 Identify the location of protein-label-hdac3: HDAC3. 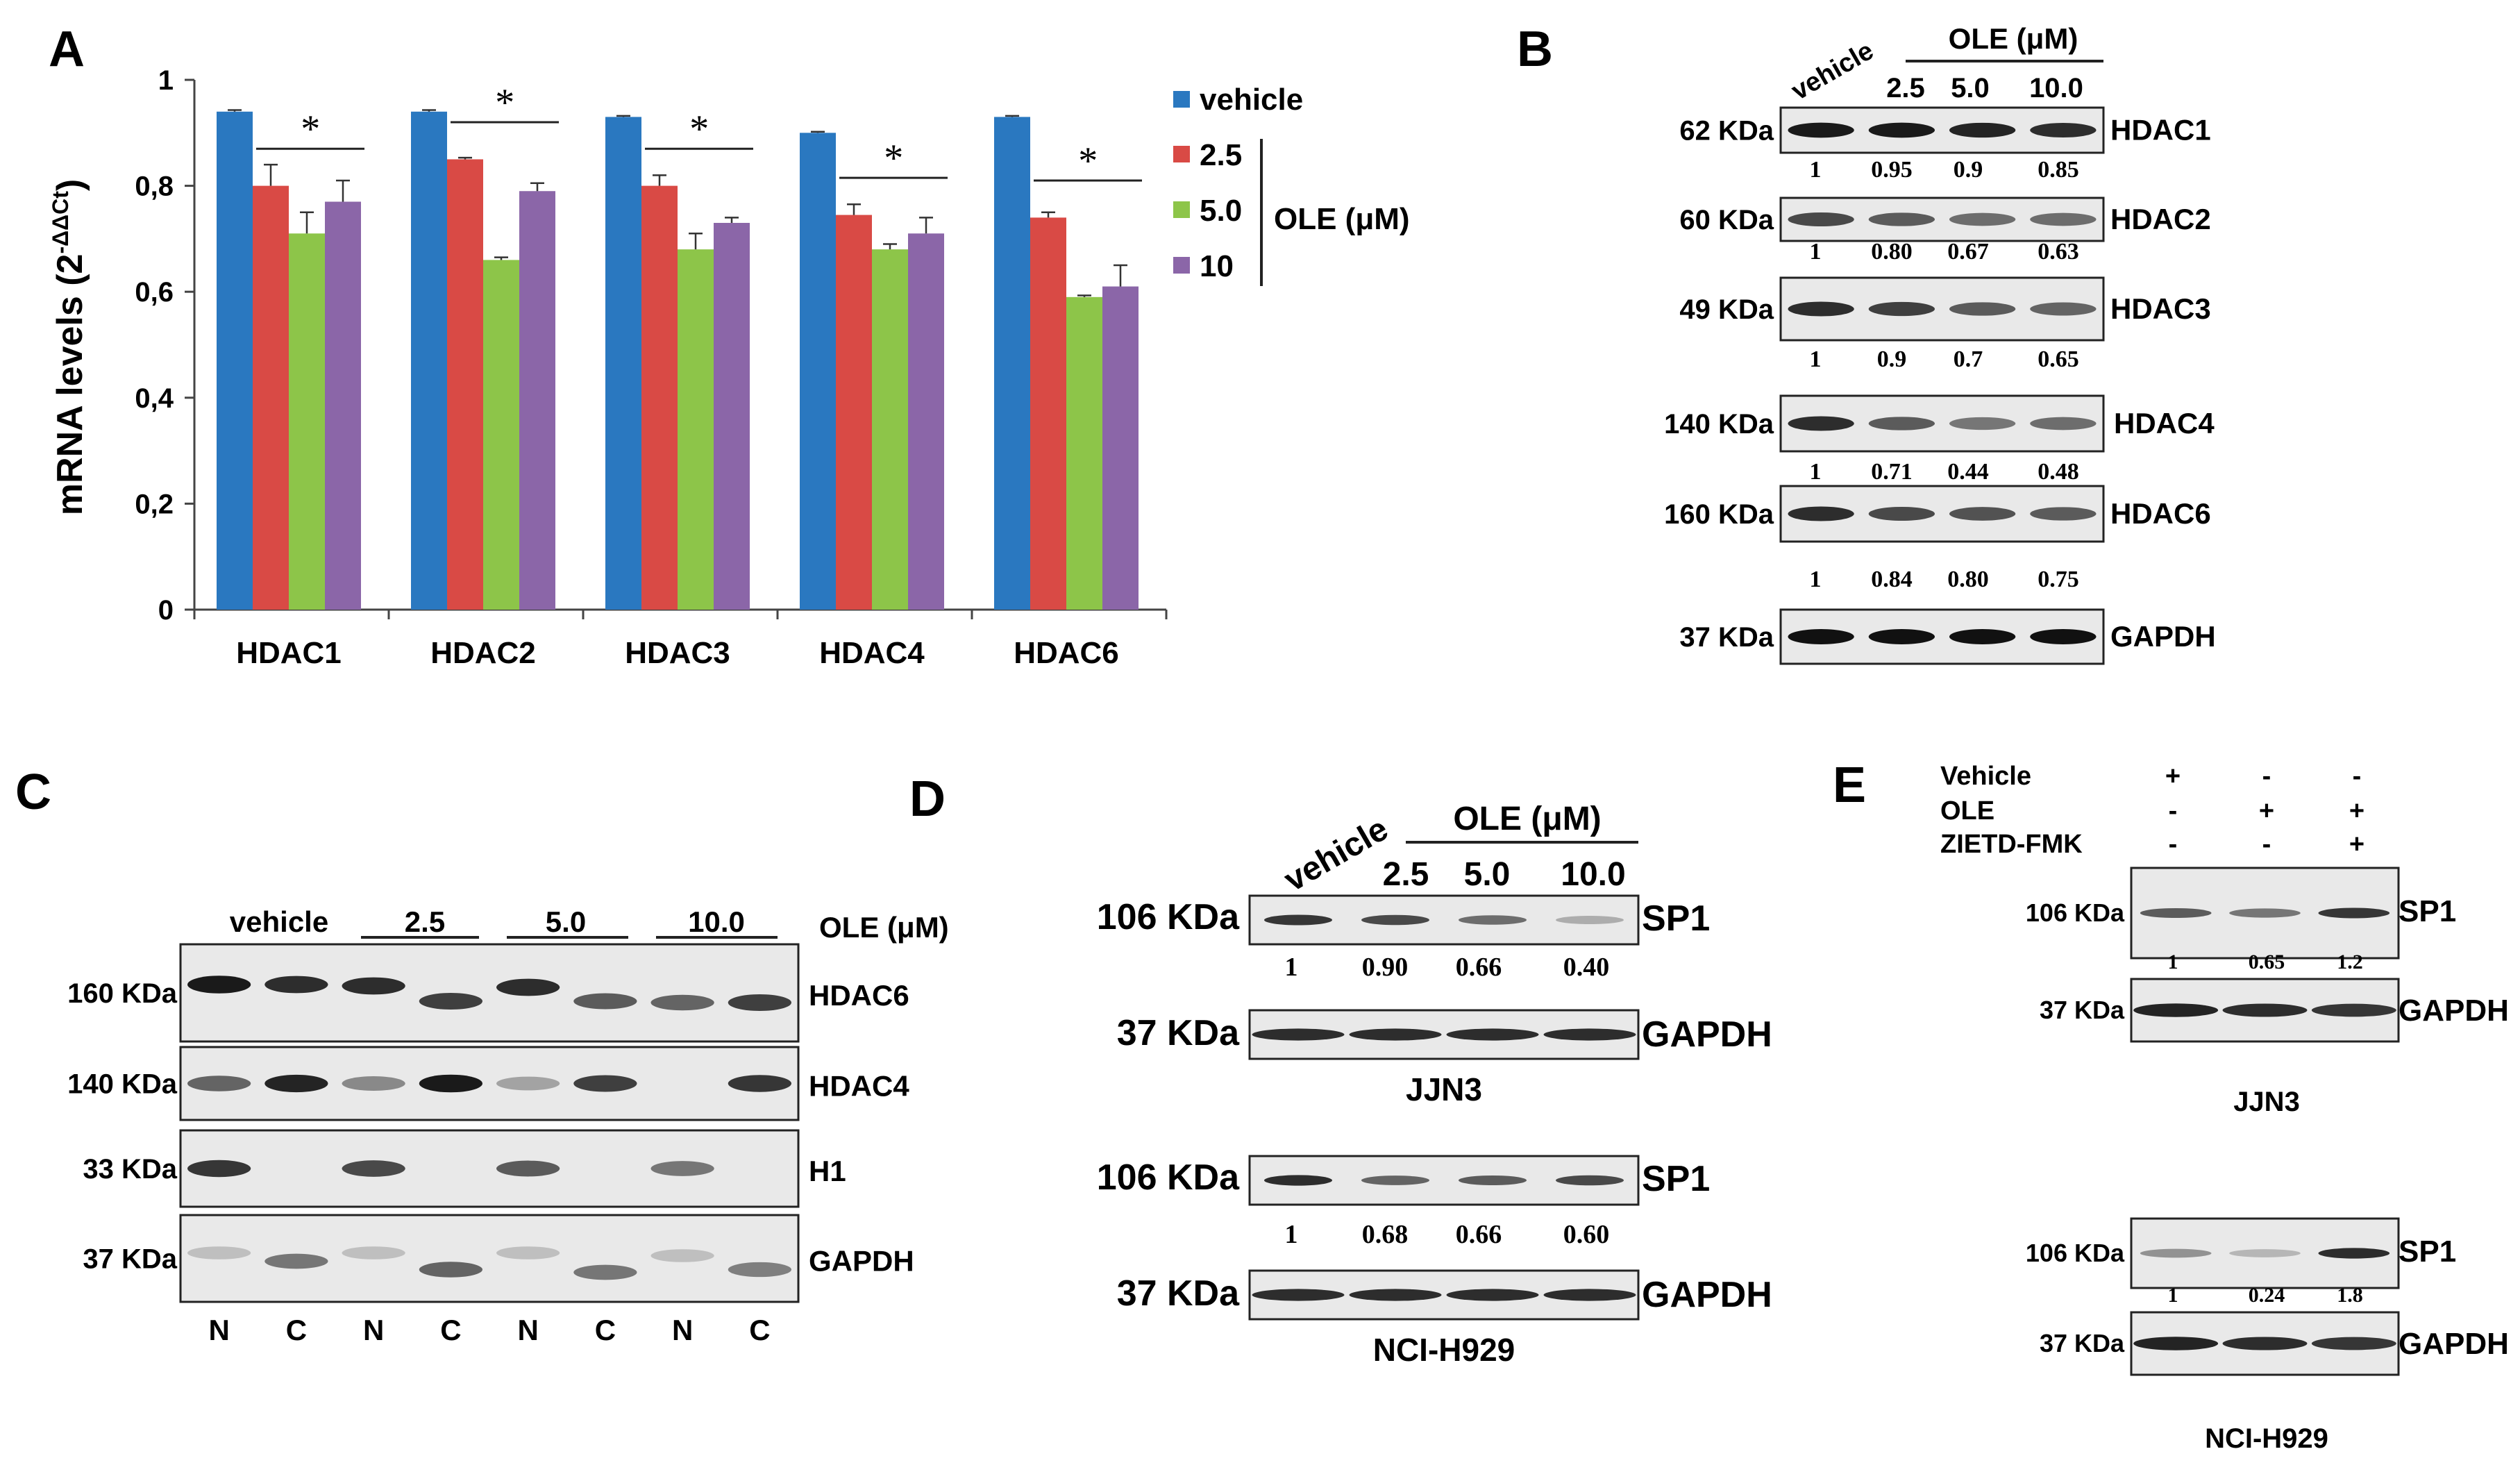
(2160, 308).